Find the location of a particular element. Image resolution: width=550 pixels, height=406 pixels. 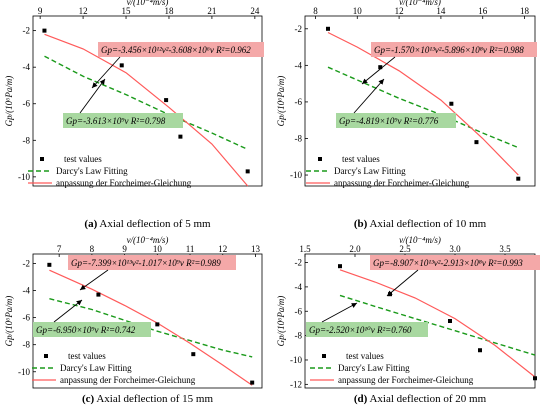

x-tick-label: 2.0 is located at coordinates (355, 249).